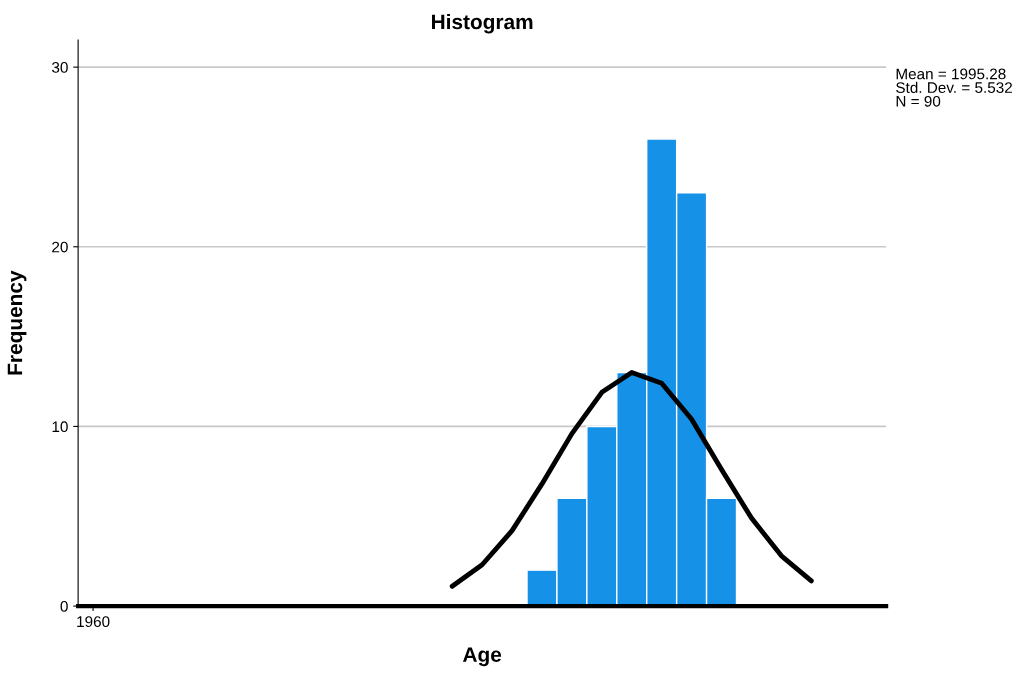 This screenshot has width=1028, height=681. I want to click on line-series, so click(631, 479).